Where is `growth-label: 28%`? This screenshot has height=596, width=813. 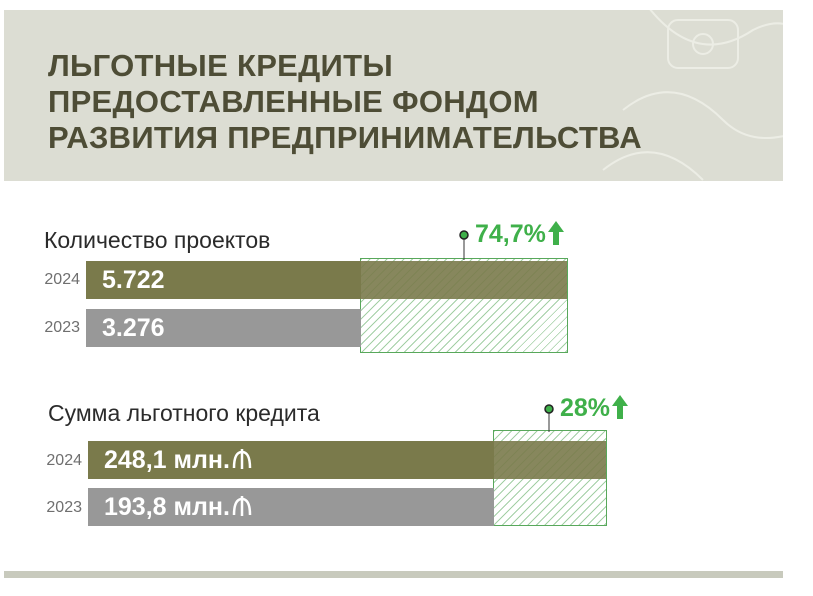 growth-label: 28% is located at coordinates (594, 408).